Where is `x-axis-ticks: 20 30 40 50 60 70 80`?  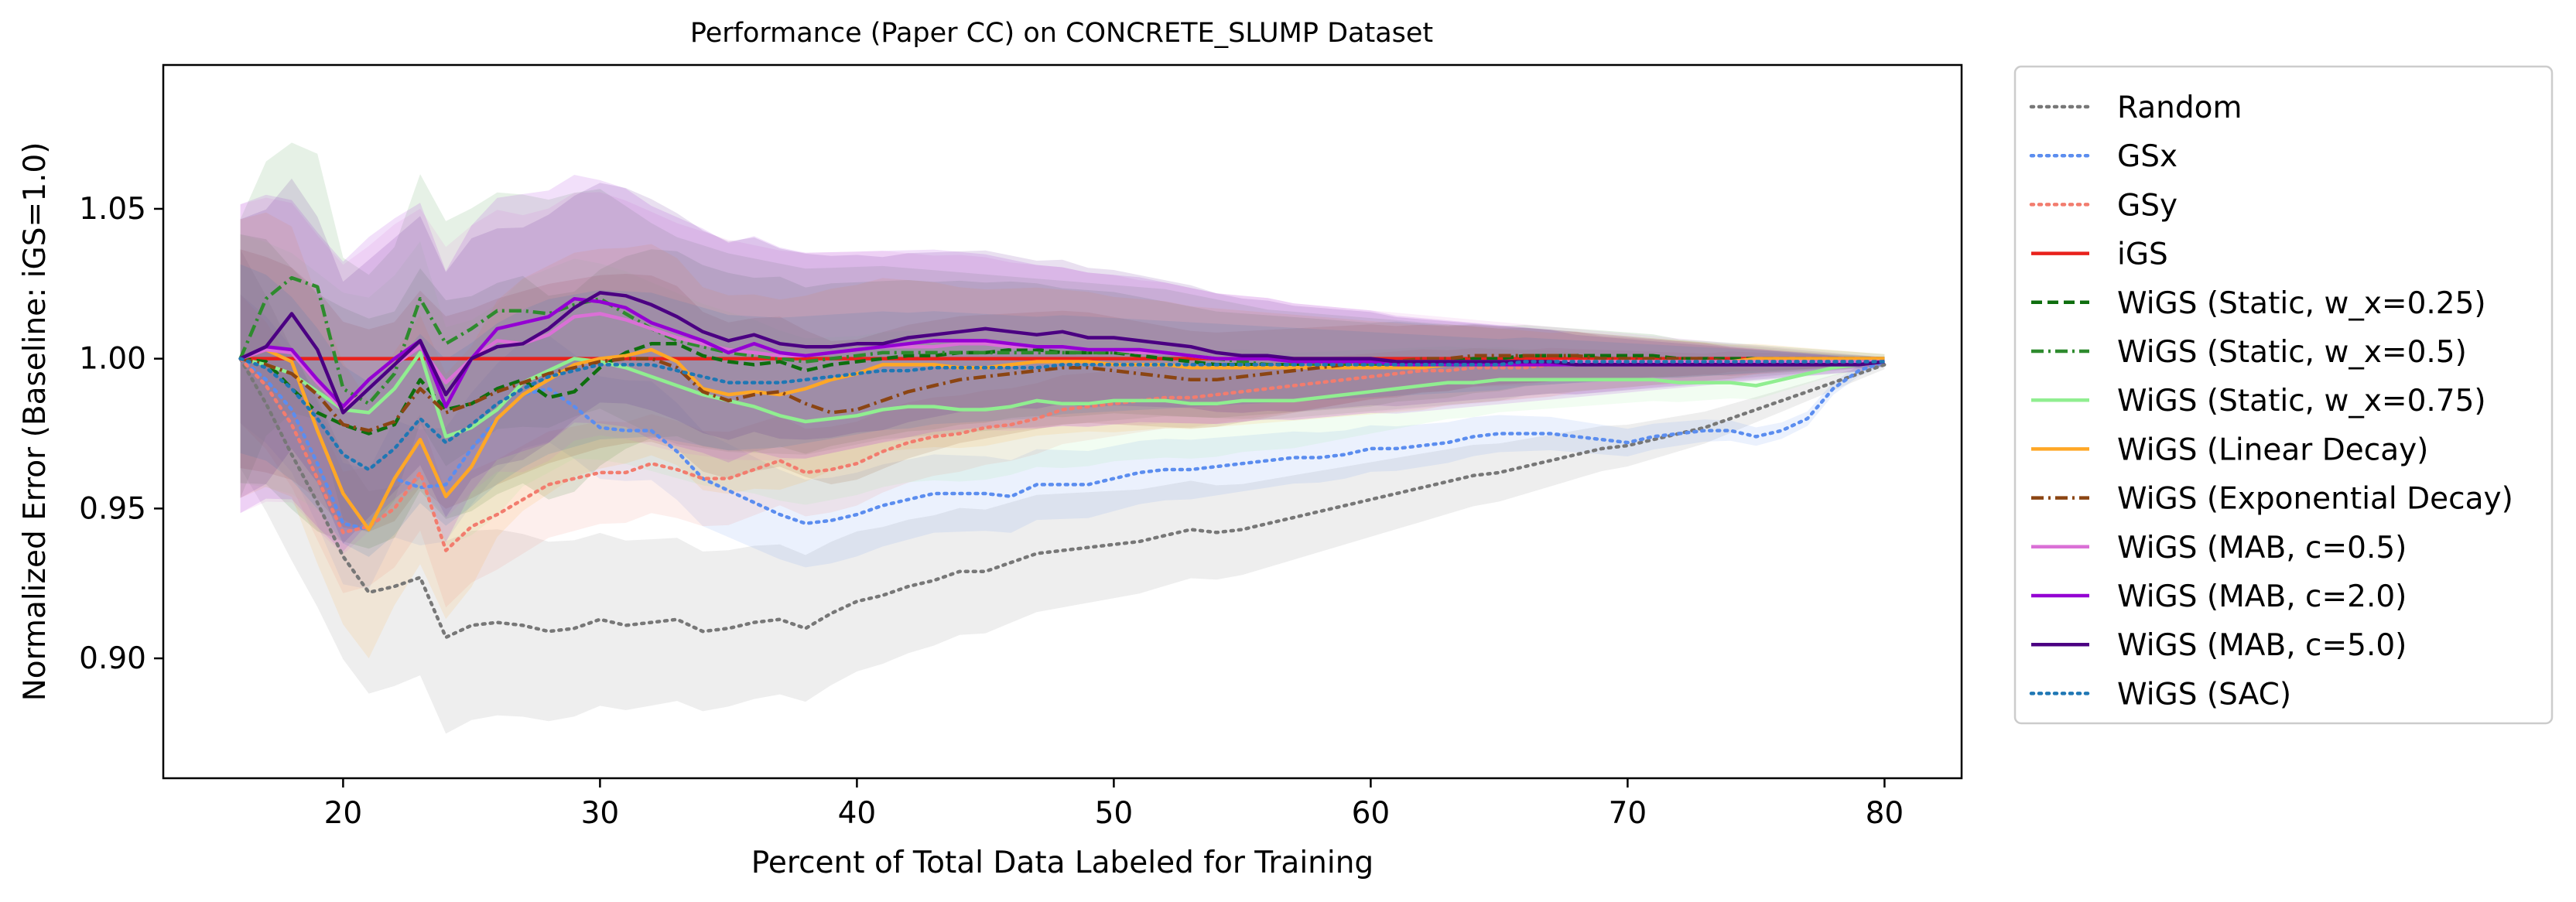 x-axis-ticks: 20 30 40 50 60 70 80 is located at coordinates (1114, 805).